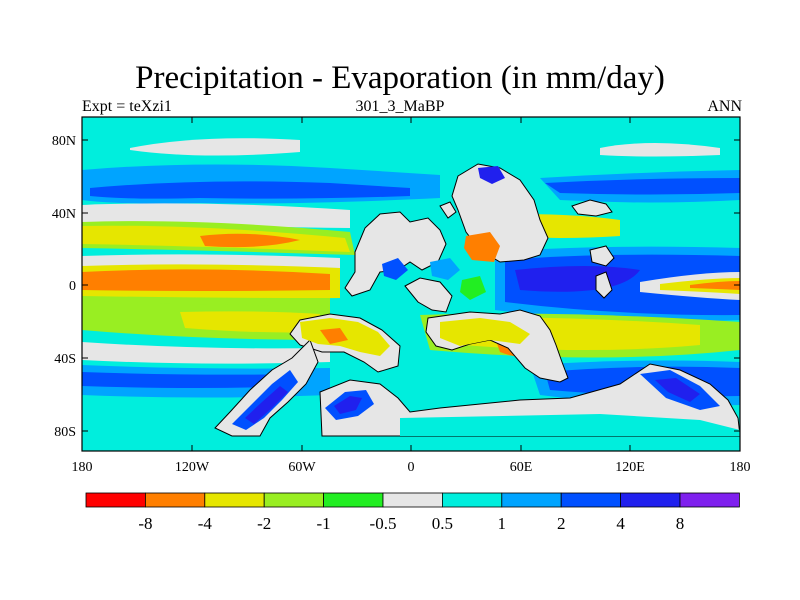  I want to click on colorbar-label: -2, so click(264, 523).